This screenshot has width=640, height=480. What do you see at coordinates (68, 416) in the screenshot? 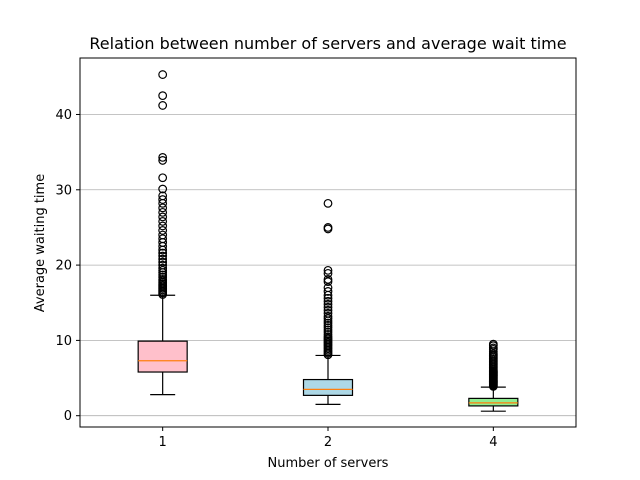
I see `y-tick-label: 0` at bounding box center [68, 416].